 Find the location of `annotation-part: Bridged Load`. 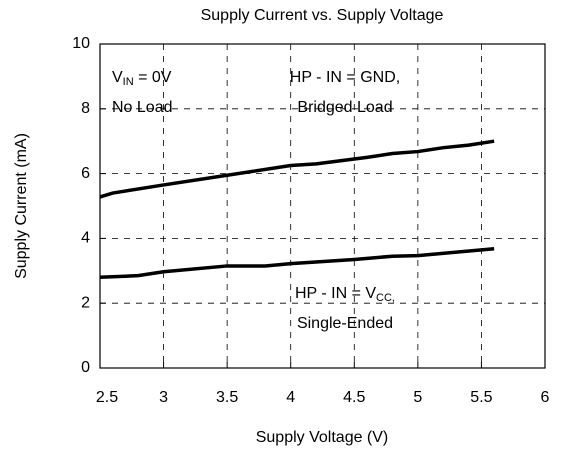

annotation-part: Bridged Load is located at coordinates (344, 107).